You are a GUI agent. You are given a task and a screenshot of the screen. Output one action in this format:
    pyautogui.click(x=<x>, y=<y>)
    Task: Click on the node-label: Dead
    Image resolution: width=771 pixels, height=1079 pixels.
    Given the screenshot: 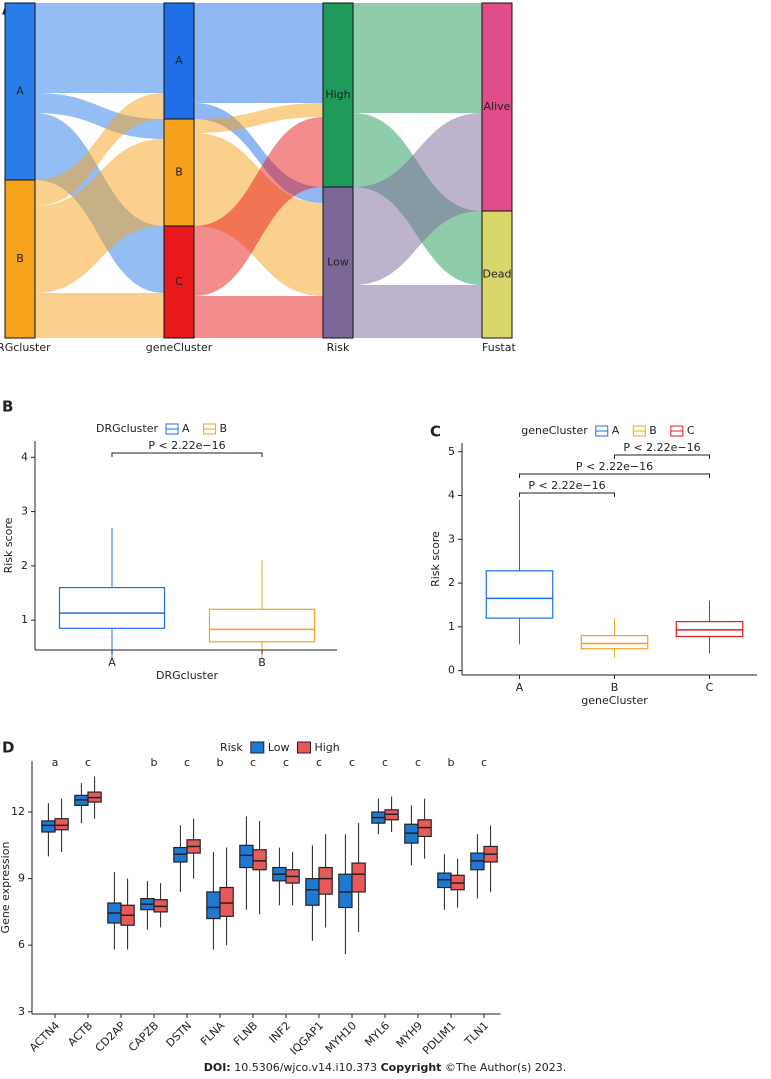 What is the action you would take?
    pyautogui.click(x=497, y=274)
    